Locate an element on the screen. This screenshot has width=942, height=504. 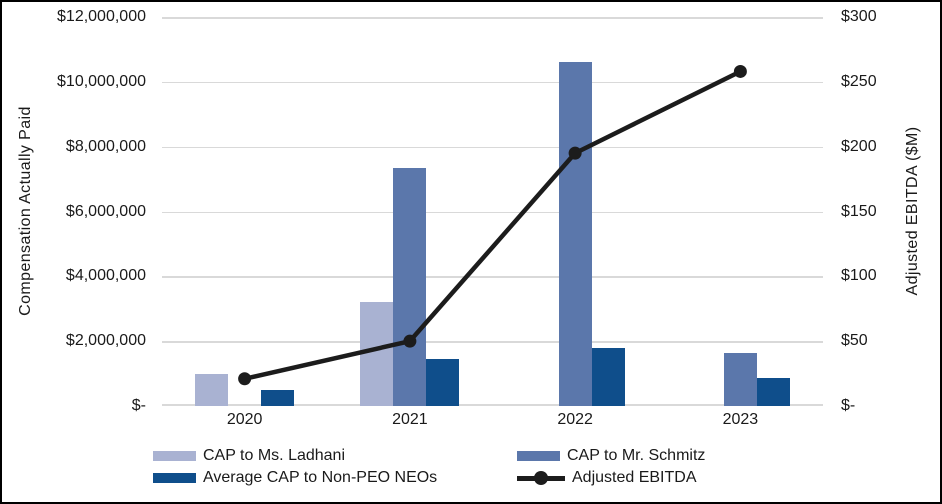
legend-item-cap-to-mr-schmitz: CAP to Mr. Schmitz is located at coordinates (611, 456).